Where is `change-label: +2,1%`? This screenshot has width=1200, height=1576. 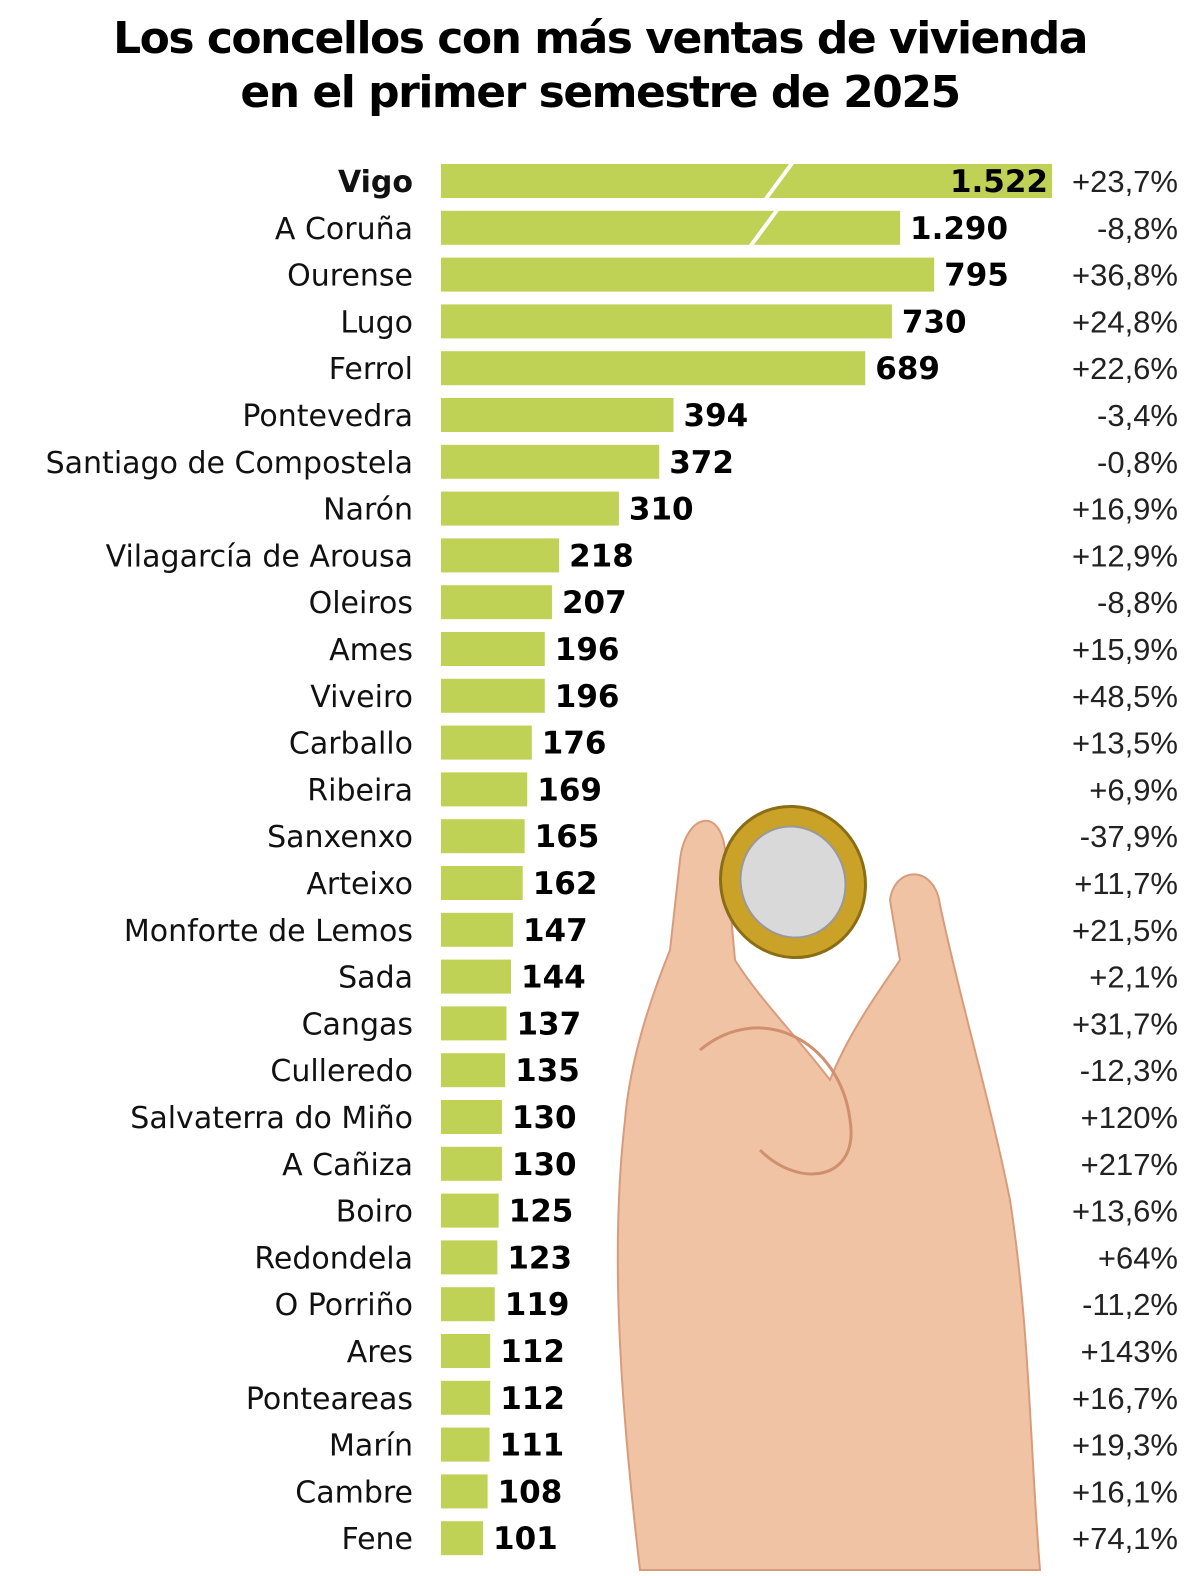 change-label: +2,1% is located at coordinates (1133, 977).